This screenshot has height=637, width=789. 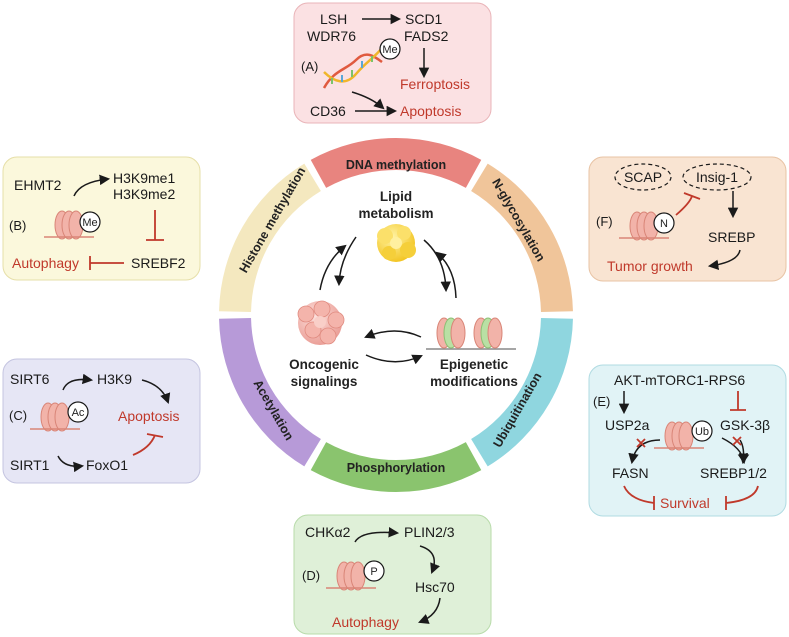 What do you see at coordinates (446, 275) in the screenshot?
I see `arrow-epigenetic-to-lipid` at bounding box center [446, 275].